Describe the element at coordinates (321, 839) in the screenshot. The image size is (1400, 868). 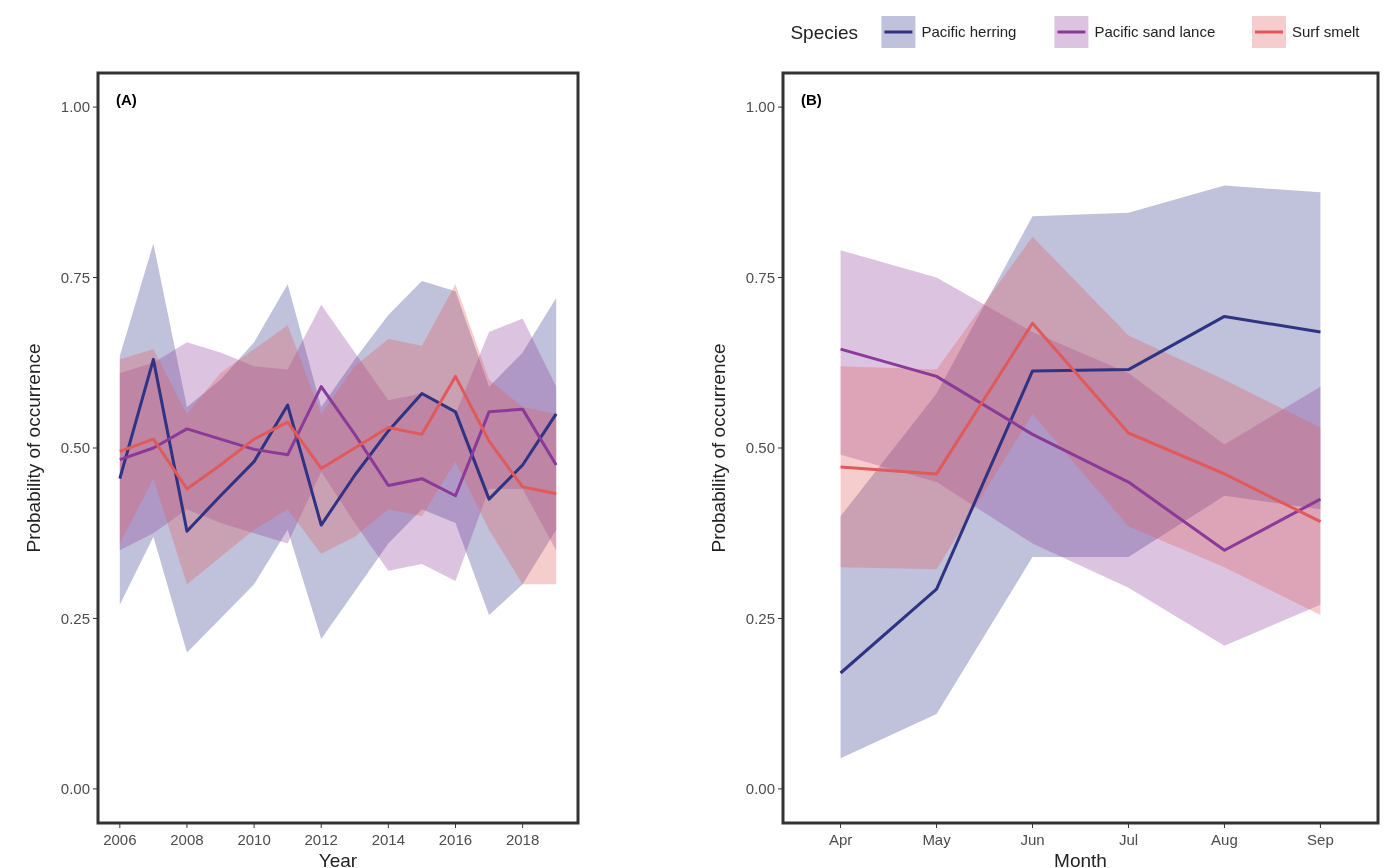
I see `x-tick-label: 2012` at that location.